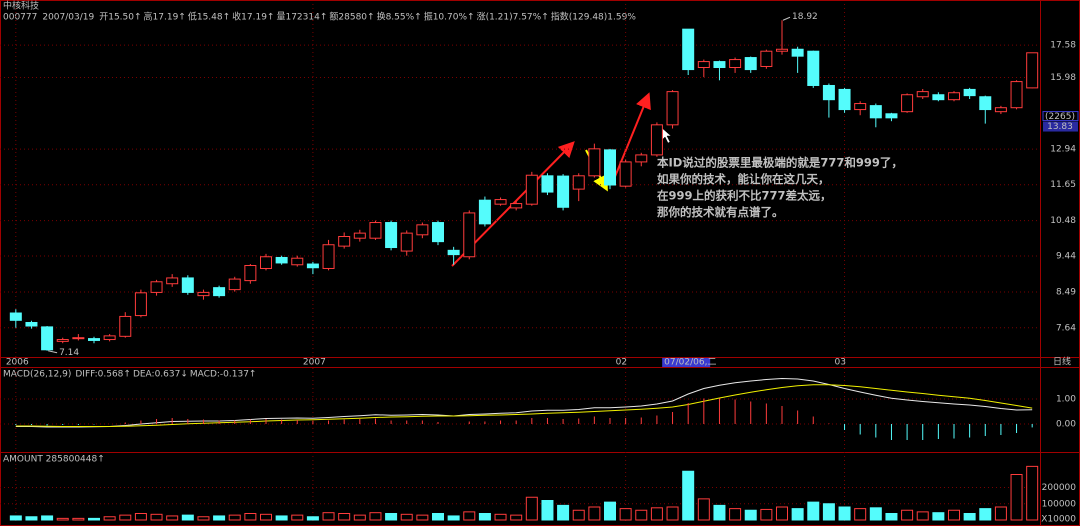  What do you see at coordinates (840, 363) in the screenshot?
I see `x-tick-label: 03` at bounding box center [840, 363].